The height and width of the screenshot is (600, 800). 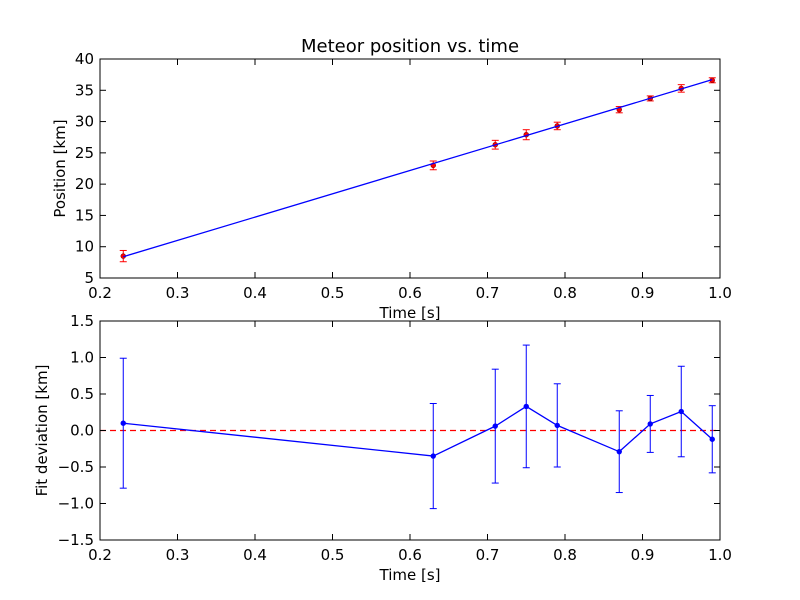 What do you see at coordinates (84, 247) in the screenshot?
I see `y-tick-label: 10` at bounding box center [84, 247].